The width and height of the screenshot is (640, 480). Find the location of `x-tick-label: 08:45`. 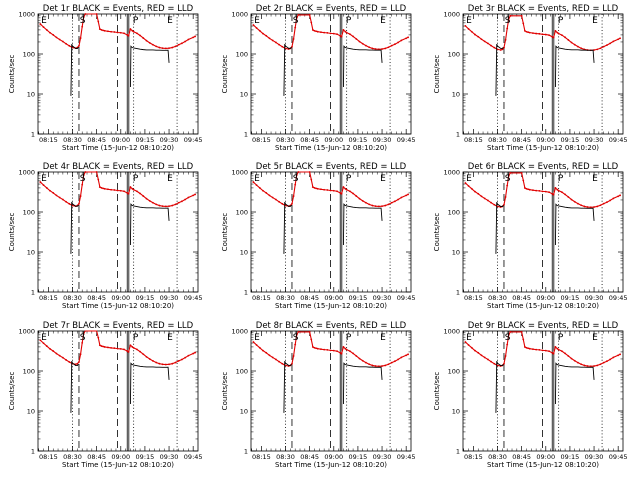

x-tick-label: 08:45 is located at coordinates (309, 298).